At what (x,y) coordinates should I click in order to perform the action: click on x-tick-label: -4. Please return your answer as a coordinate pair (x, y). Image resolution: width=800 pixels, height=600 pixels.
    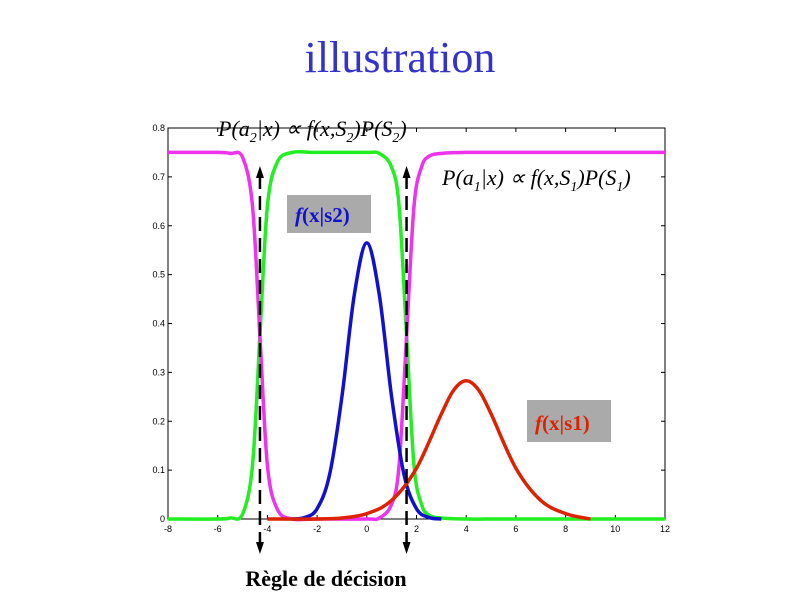
    Looking at the image, I should click on (267, 529).